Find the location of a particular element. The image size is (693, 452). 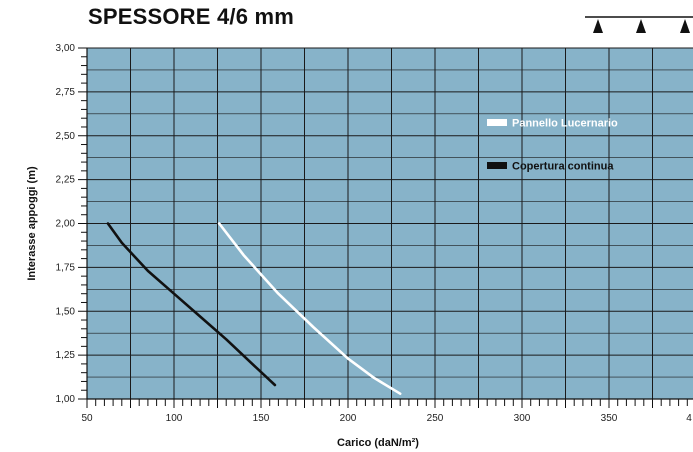

y-tick-label: 1,50 is located at coordinates (66, 311).